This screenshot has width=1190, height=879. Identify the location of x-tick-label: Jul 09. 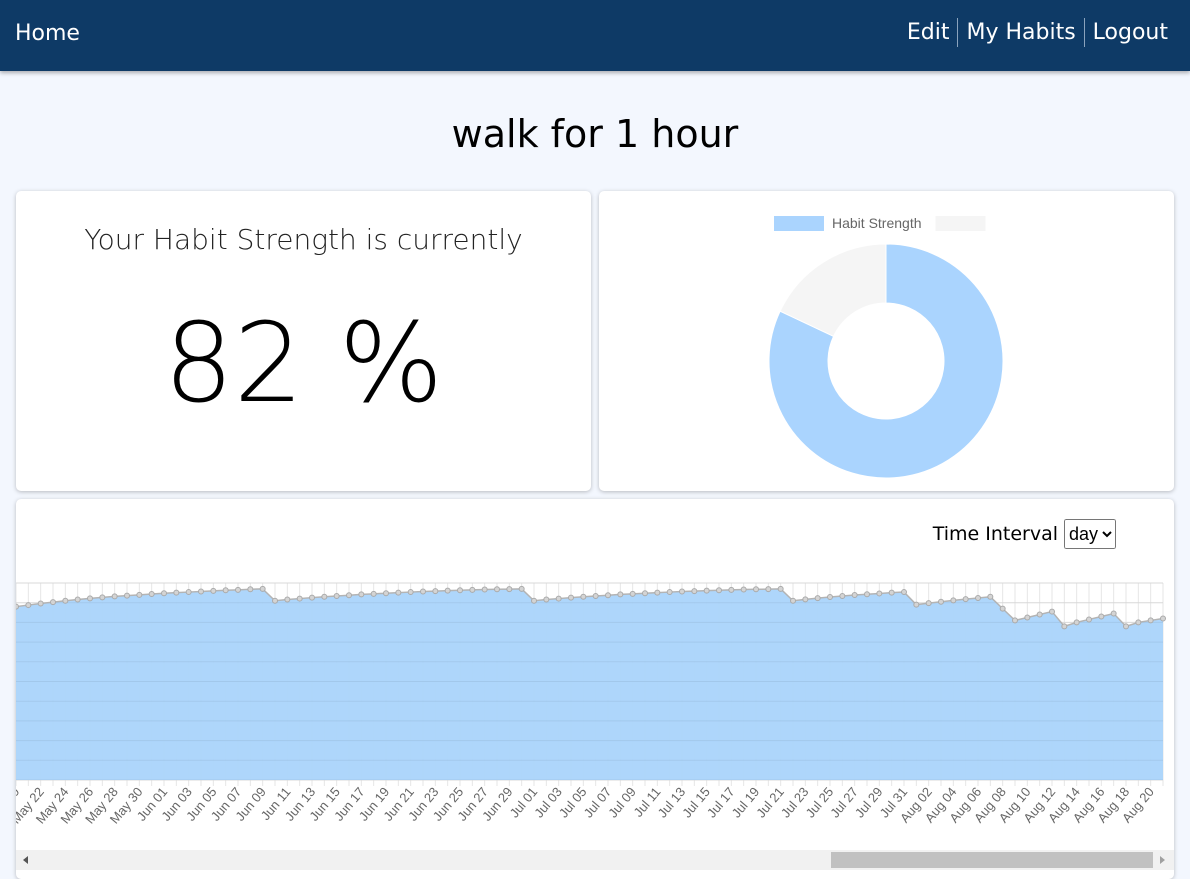
(622, 802).